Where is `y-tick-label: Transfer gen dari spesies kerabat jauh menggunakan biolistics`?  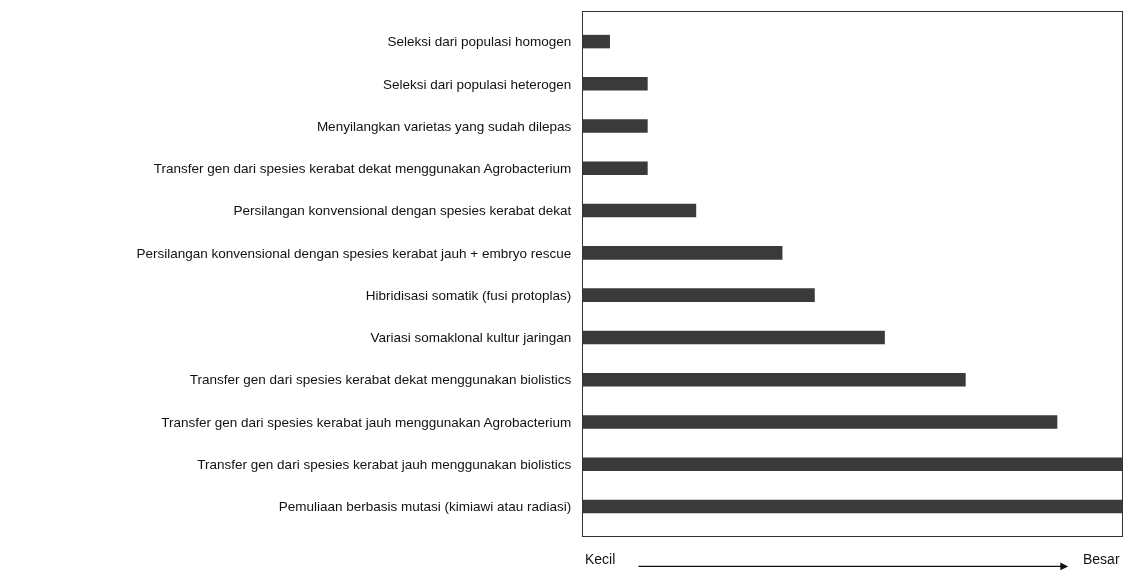 y-tick-label: Transfer gen dari spesies kerabat jauh menggunakan biolistics is located at coordinates (384, 464).